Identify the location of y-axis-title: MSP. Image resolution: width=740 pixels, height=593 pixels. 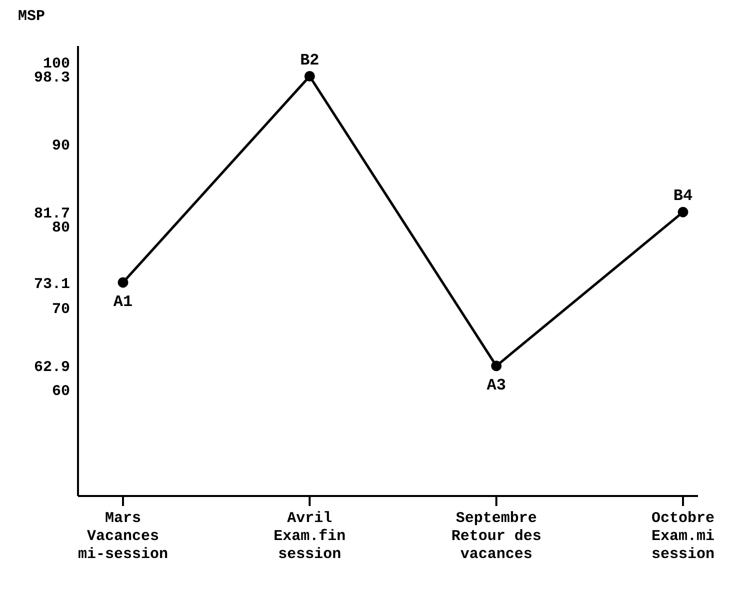
(32, 17).